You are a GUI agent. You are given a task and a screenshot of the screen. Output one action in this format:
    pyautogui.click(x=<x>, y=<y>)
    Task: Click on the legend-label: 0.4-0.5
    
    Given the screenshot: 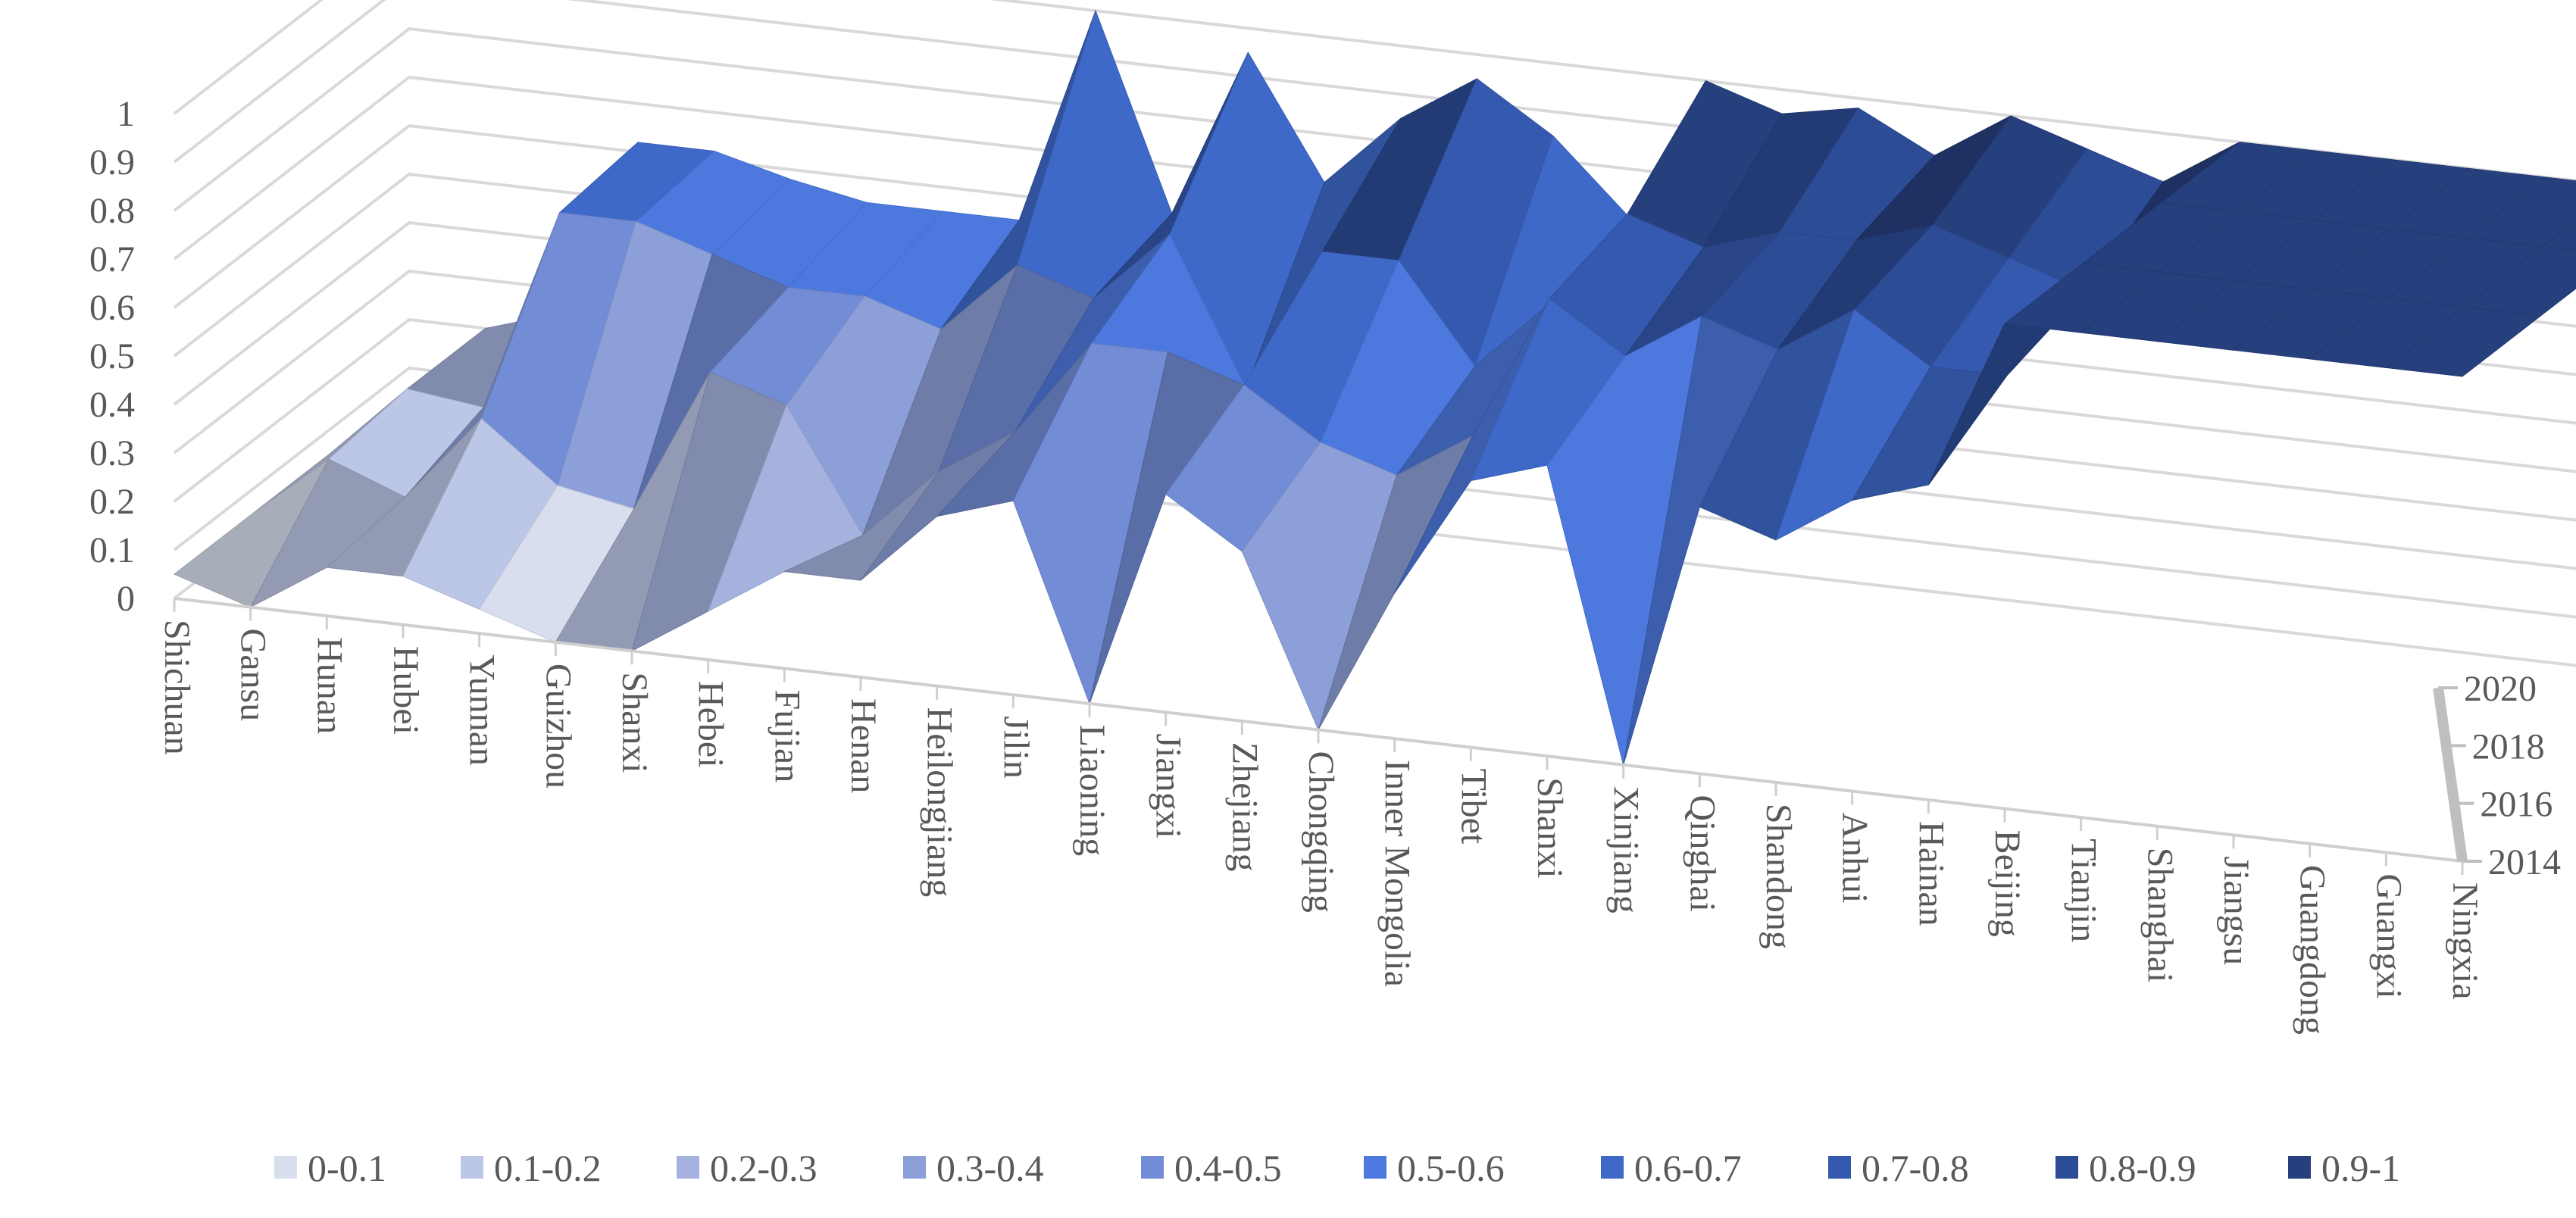 What is the action you would take?
    pyautogui.click(x=1228, y=1168)
    